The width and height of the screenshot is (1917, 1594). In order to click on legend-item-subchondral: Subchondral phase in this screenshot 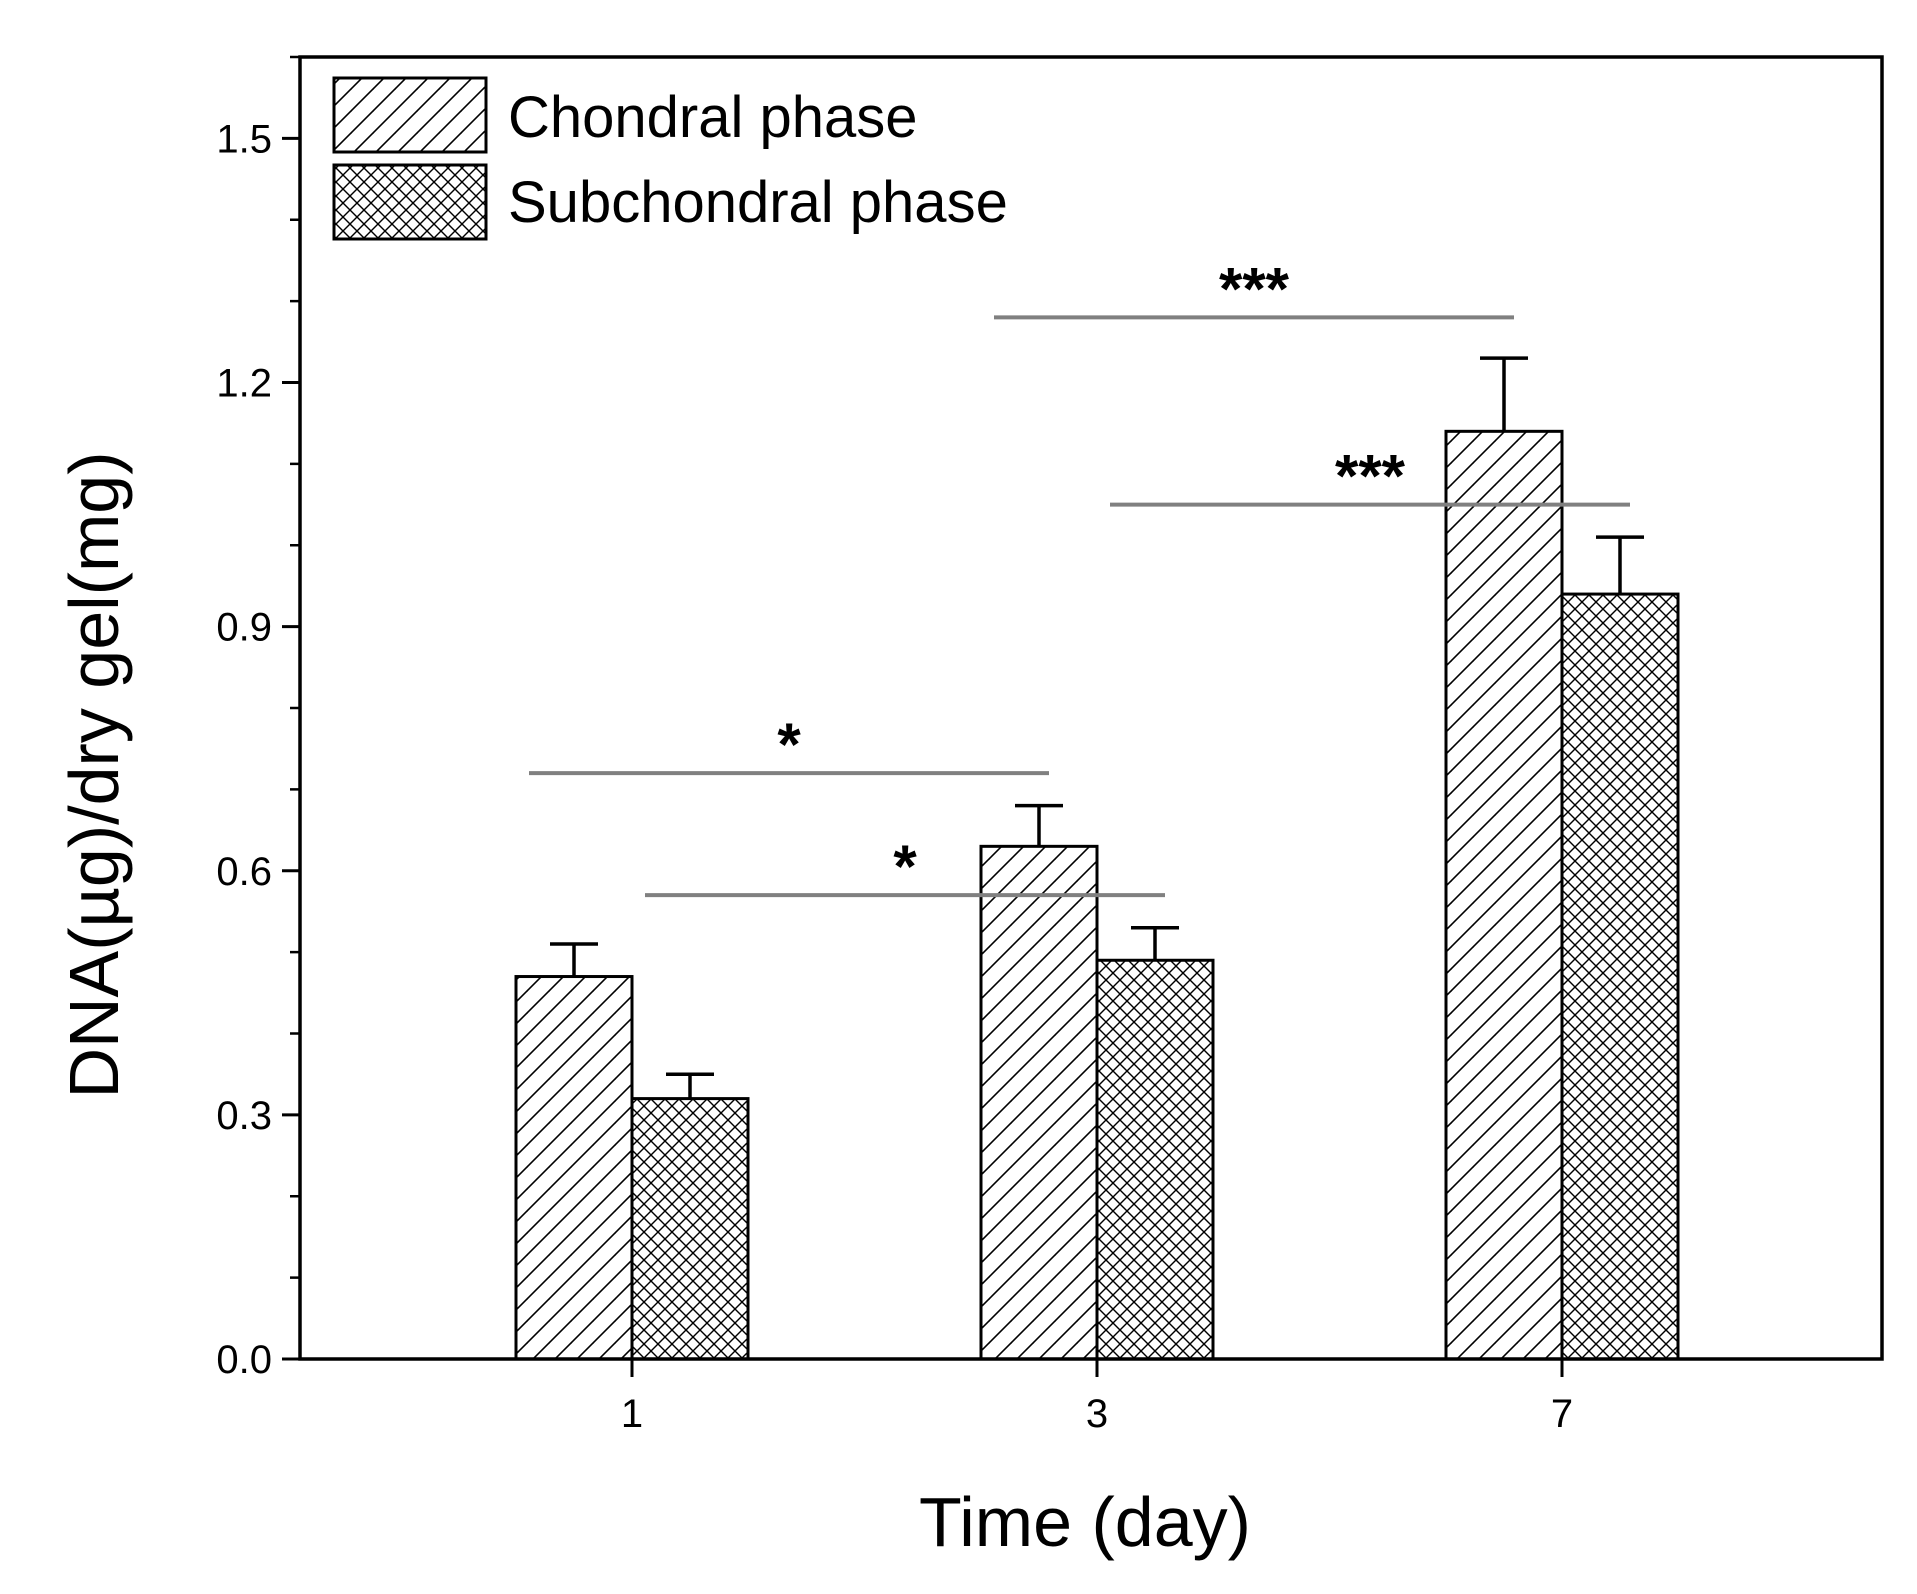, I will do `click(670, 202)`.